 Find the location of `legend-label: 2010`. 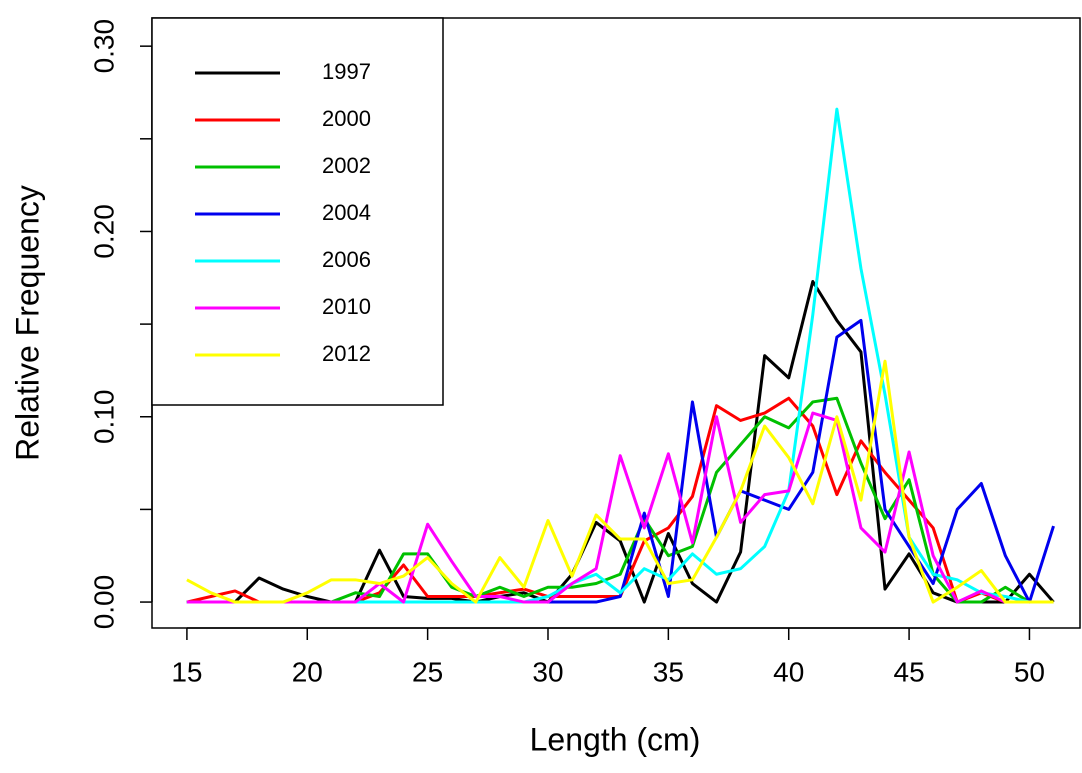

legend-label: 2010 is located at coordinates (346, 306).